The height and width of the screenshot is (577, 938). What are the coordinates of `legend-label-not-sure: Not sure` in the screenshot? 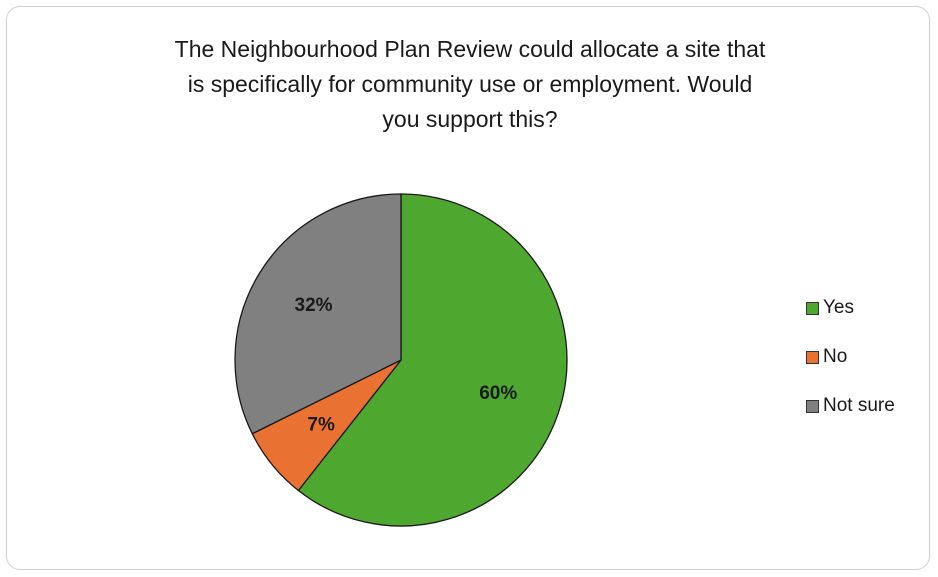 It's located at (859, 405).